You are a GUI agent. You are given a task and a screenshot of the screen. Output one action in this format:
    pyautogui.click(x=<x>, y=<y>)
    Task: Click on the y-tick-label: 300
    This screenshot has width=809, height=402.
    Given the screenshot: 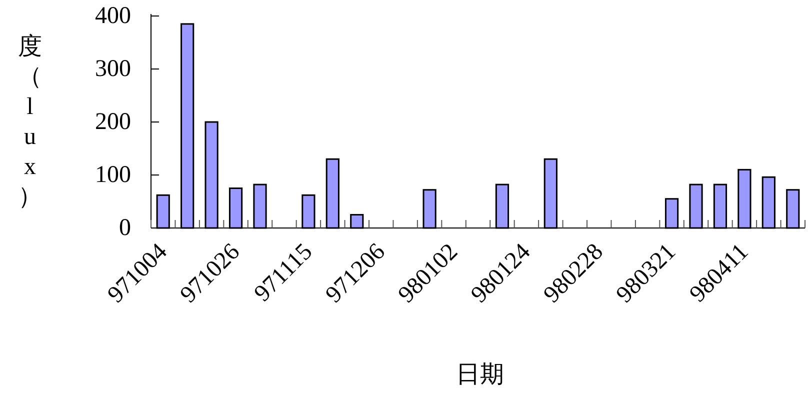 What is the action you would take?
    pyautogui.click(x=113, y=69)
    